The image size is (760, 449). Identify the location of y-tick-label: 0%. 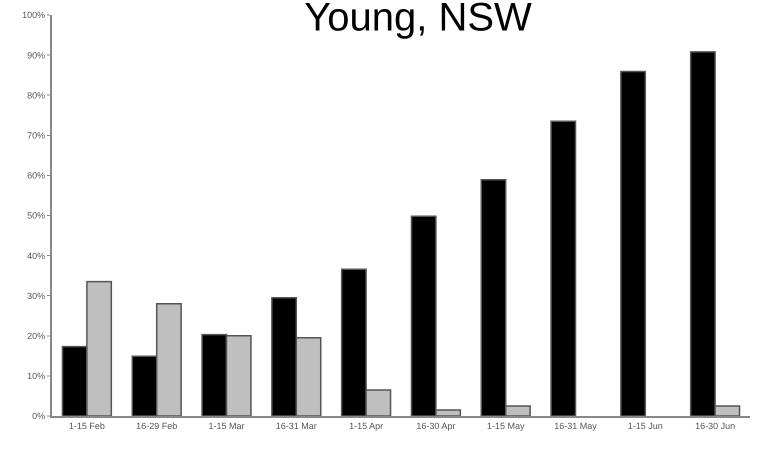
(39, 416).